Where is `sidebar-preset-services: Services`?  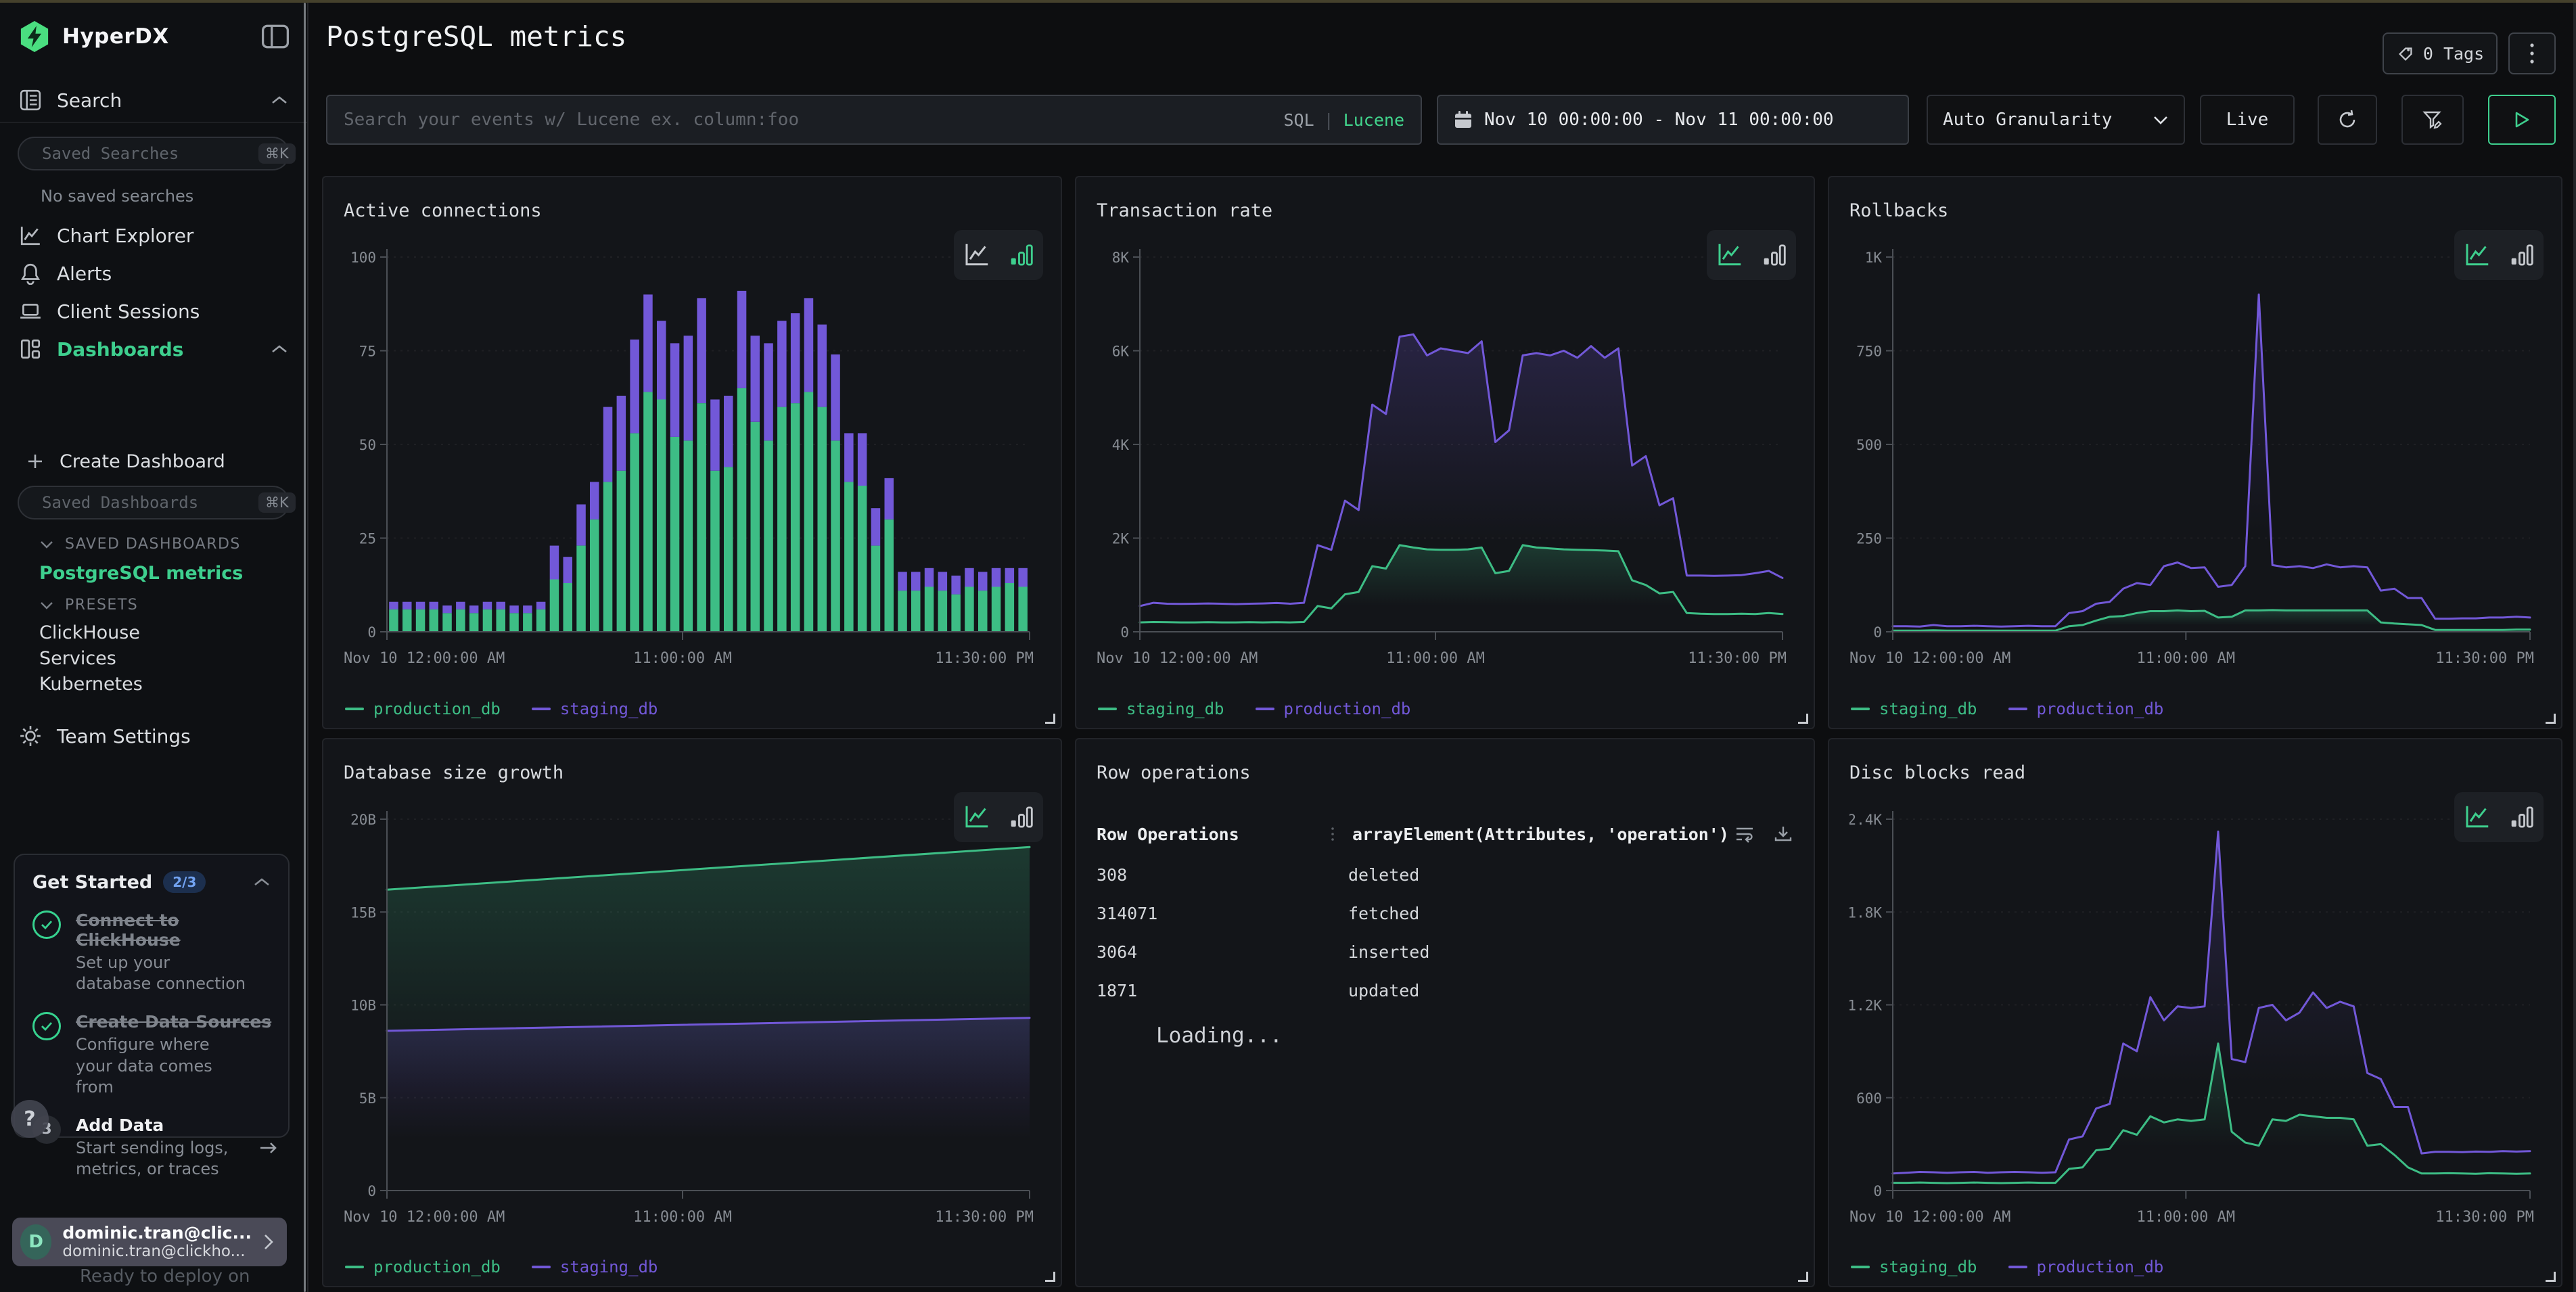 sidebar-preset-services: Services is located at coordinates (77, 658).